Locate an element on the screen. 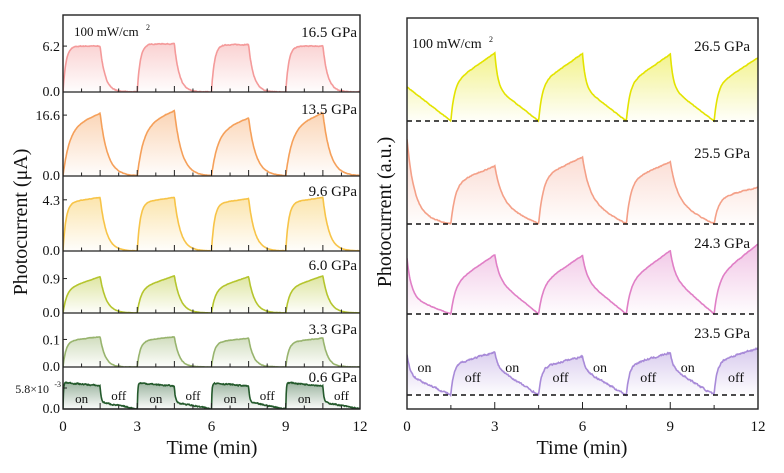 Image resolution: width=784 pixels, height=473 pixels. pressure-label: 24.3 GPa is located at coordinates (722, 244).